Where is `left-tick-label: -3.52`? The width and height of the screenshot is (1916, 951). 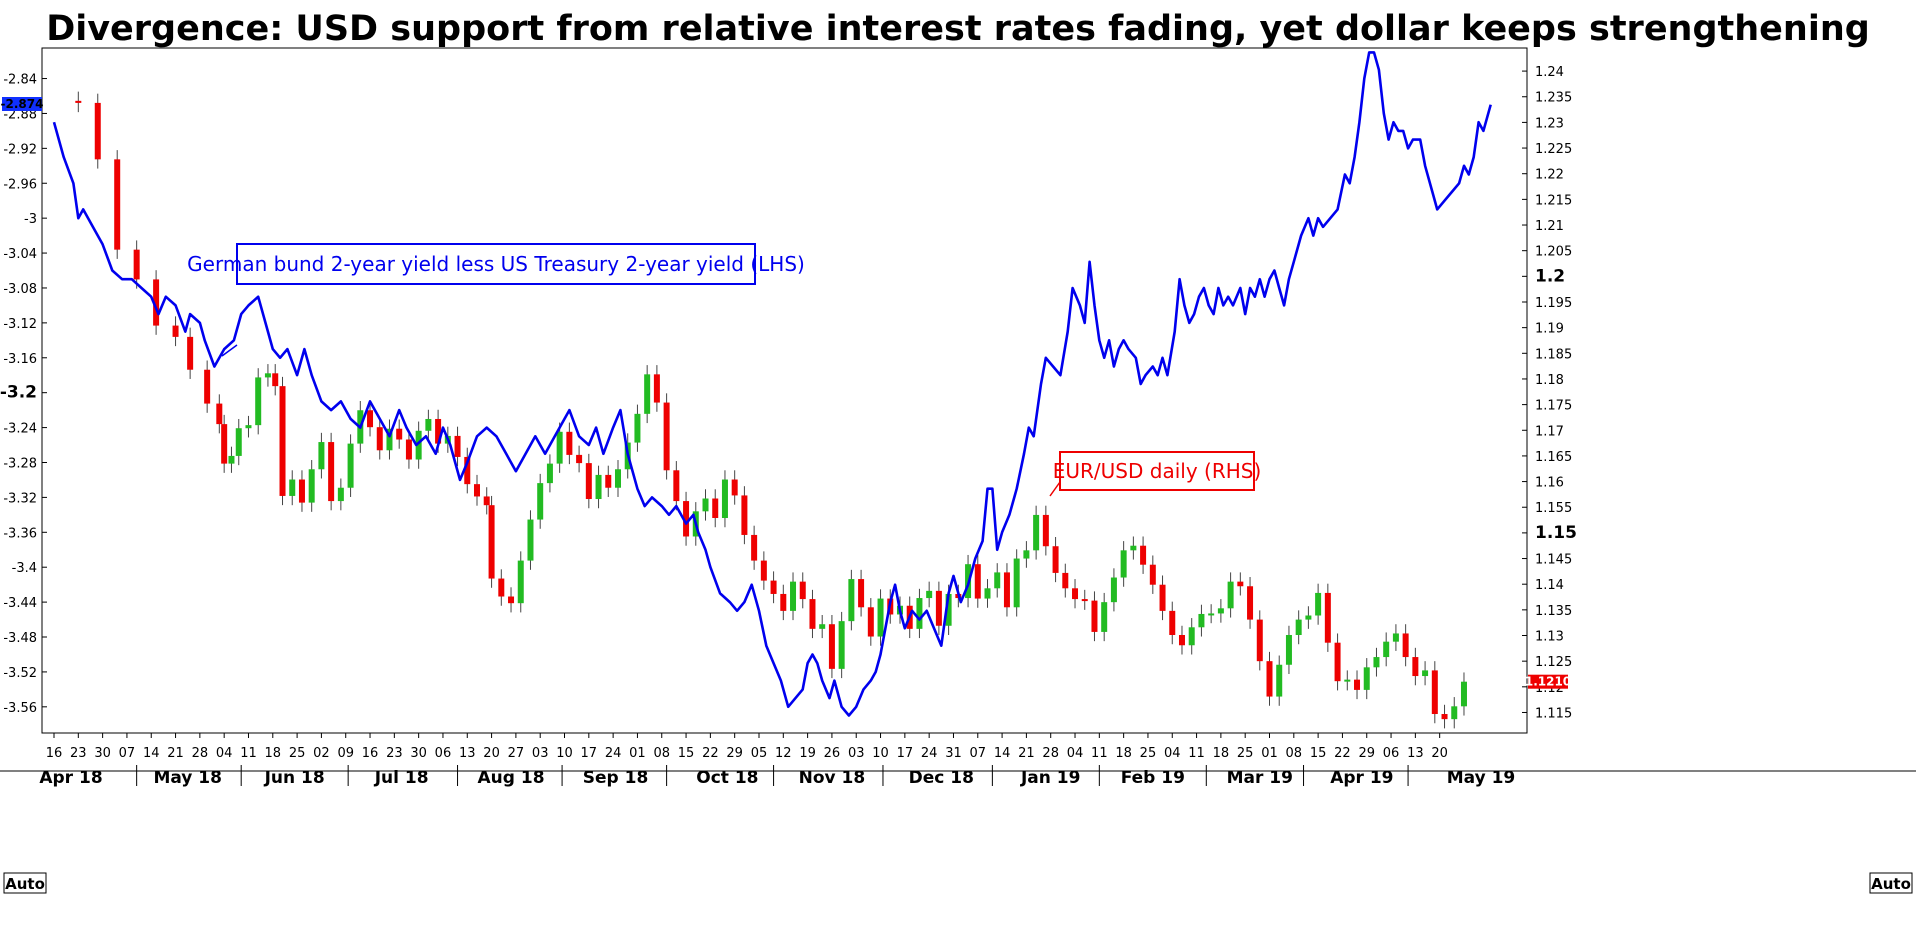 left-tick-label: -3.52 is located at coordinates (20, 673).